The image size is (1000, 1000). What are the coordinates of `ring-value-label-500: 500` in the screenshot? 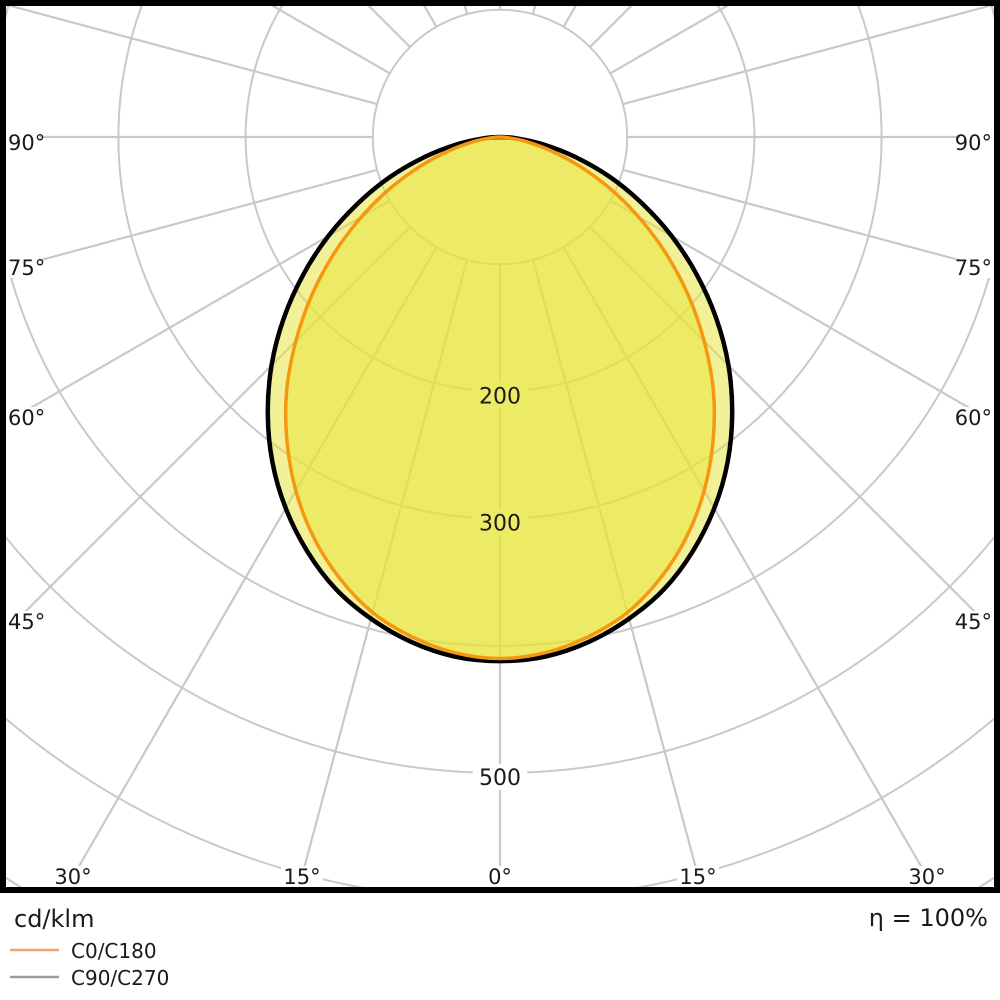 It's located at (500, 778).